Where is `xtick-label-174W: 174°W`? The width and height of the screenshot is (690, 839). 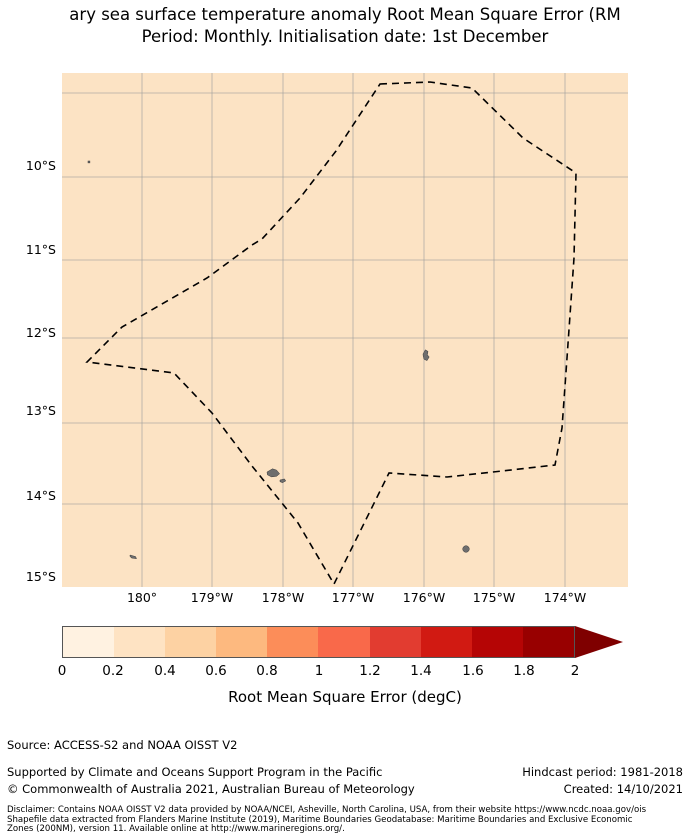
xtick-label-174W: 174°W is located at coordinates (565, 597).